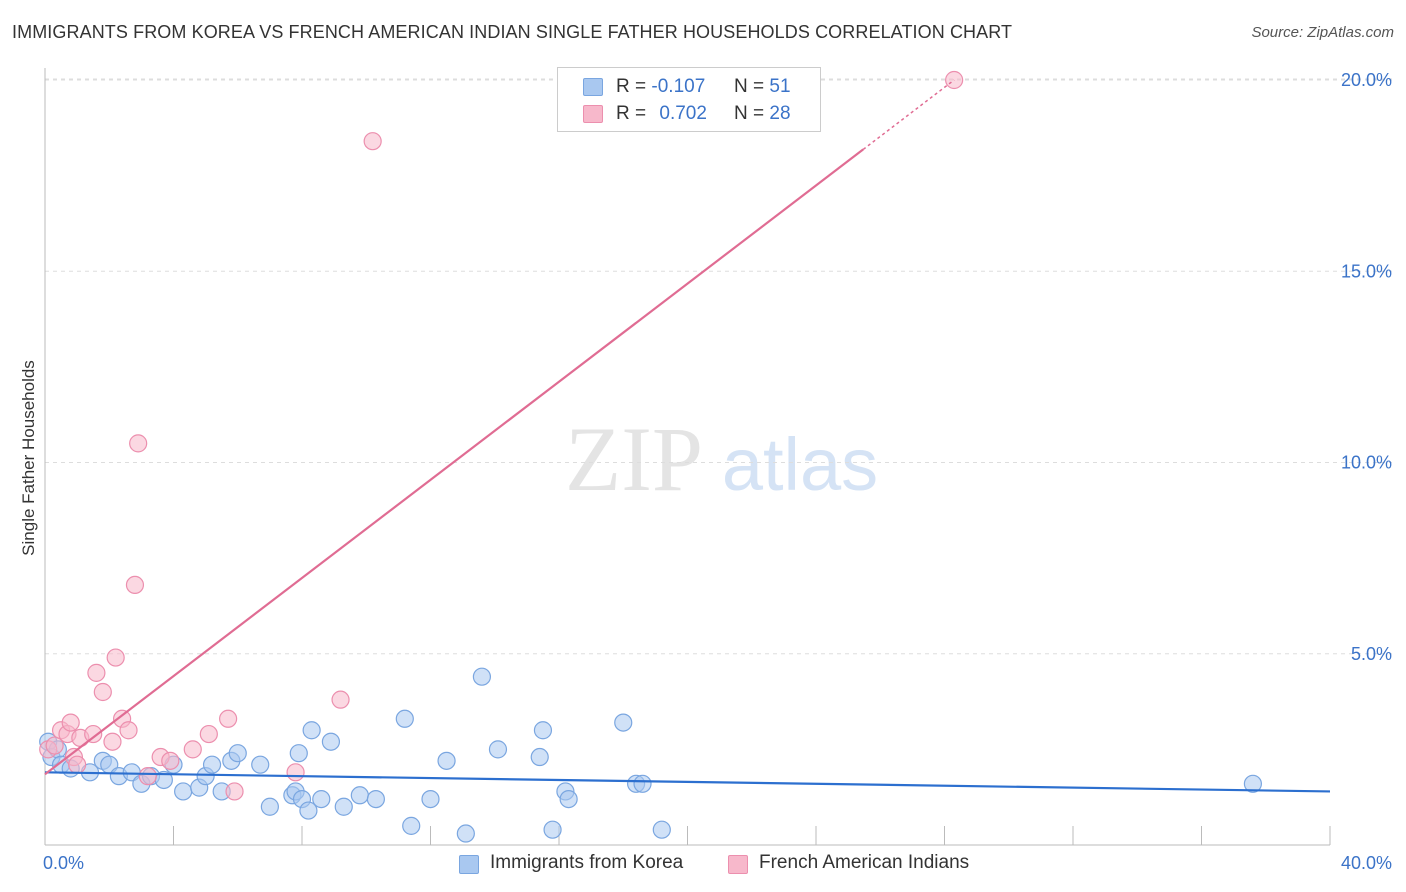  I want to click on legend-french-r: R = 0.702, so click(661, 114).